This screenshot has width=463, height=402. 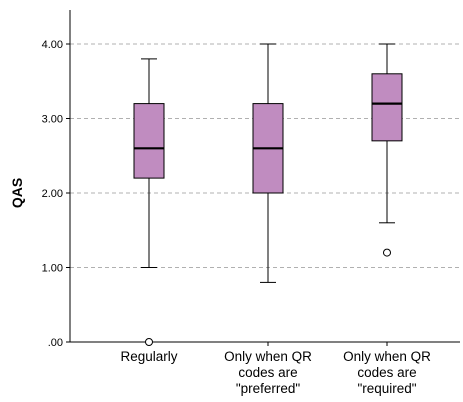 I want to click on category-label-1-1: codes are, so click(x=267, y=372).